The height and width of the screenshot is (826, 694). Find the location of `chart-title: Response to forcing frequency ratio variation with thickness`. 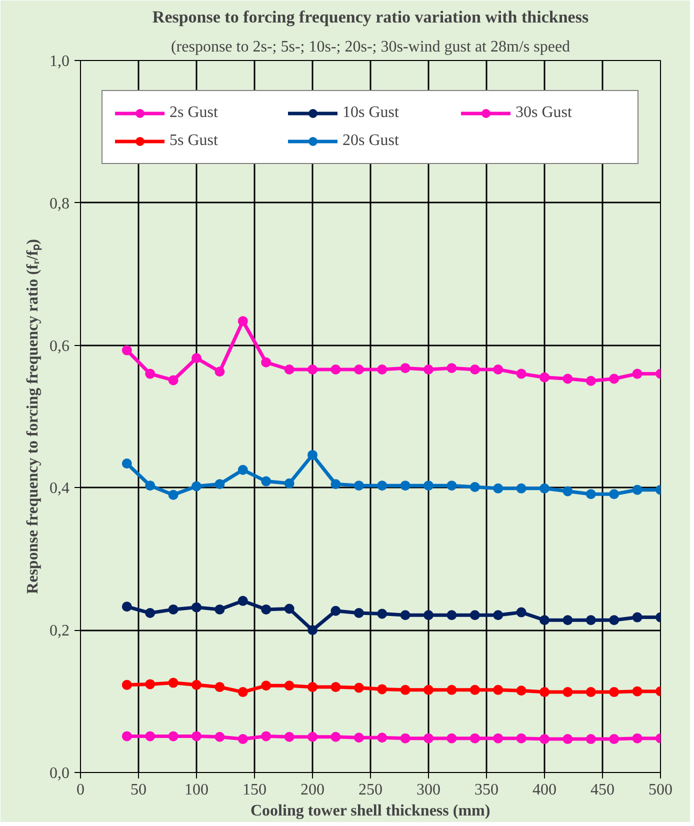

chart-title: Response to forcing frequency ratio variation with thickness is located at coordinates (370, 17).